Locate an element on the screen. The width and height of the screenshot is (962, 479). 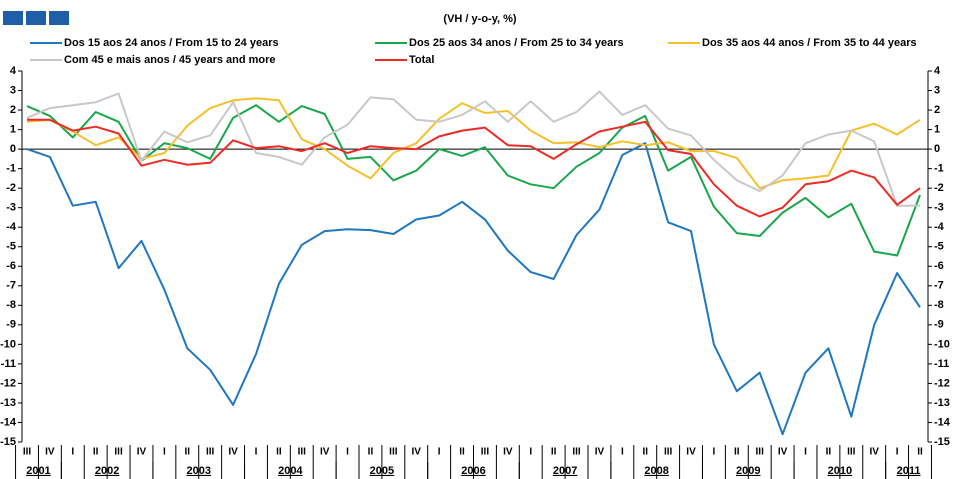
y-tick-label: -2 is located at coordinates (11, 188).